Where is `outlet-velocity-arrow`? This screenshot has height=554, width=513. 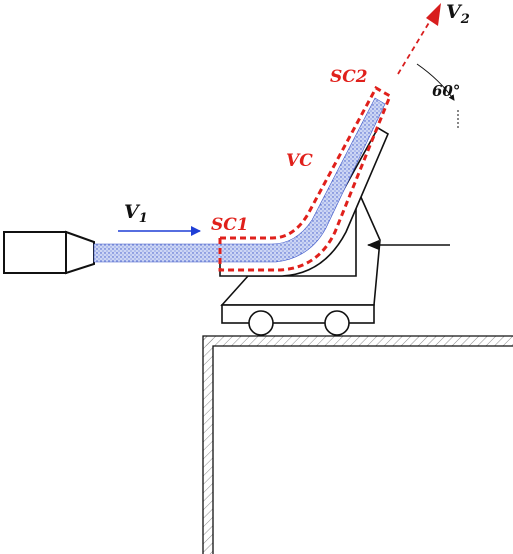
outlet-velocity-arrow is located at coordinates (415, 45).